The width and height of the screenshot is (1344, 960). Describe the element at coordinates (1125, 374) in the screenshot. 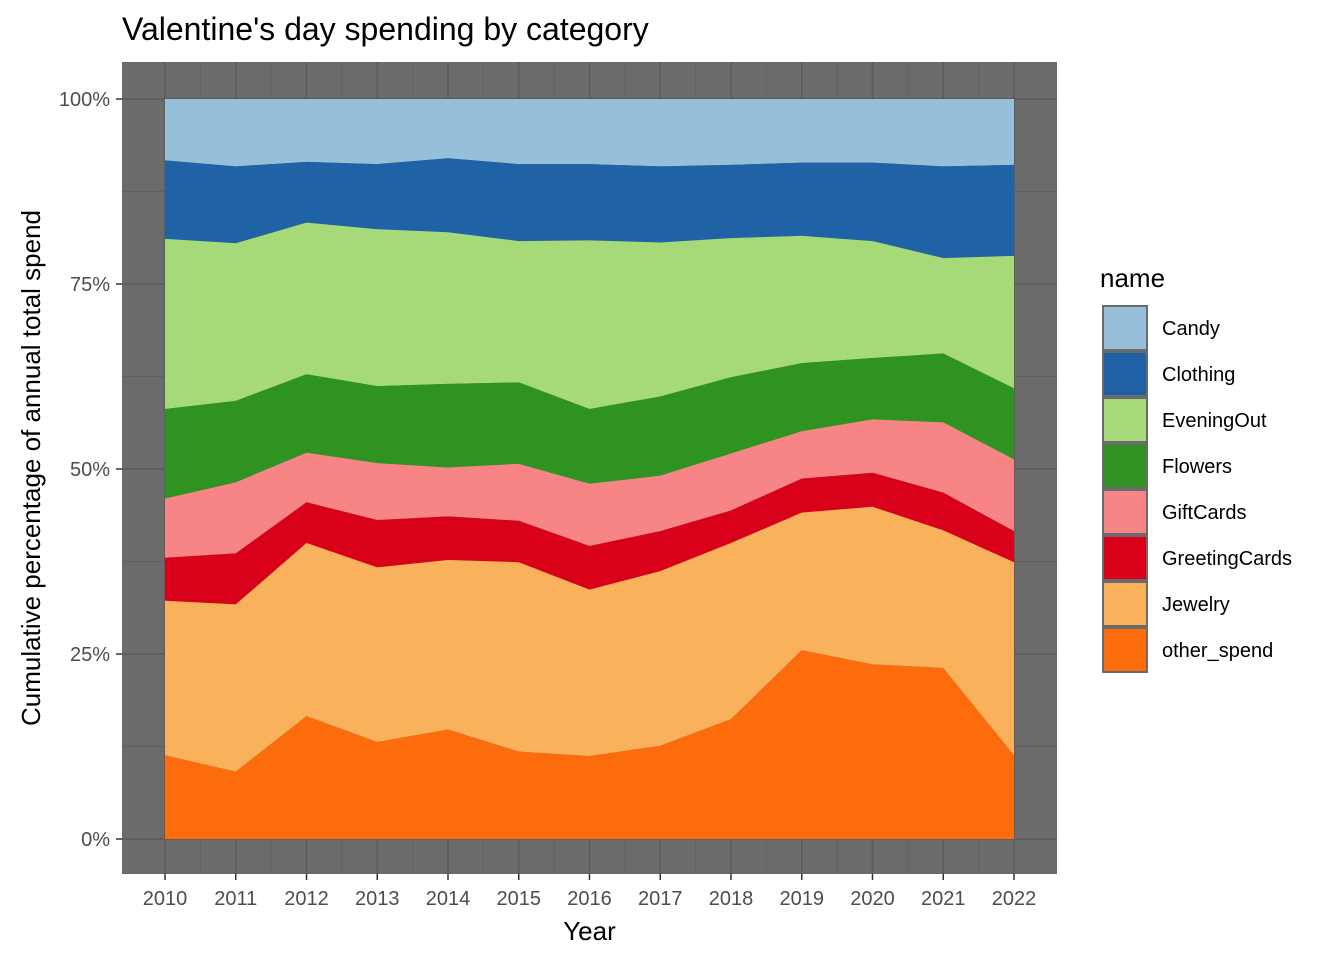

I see `legend-key-clothing` at that location.